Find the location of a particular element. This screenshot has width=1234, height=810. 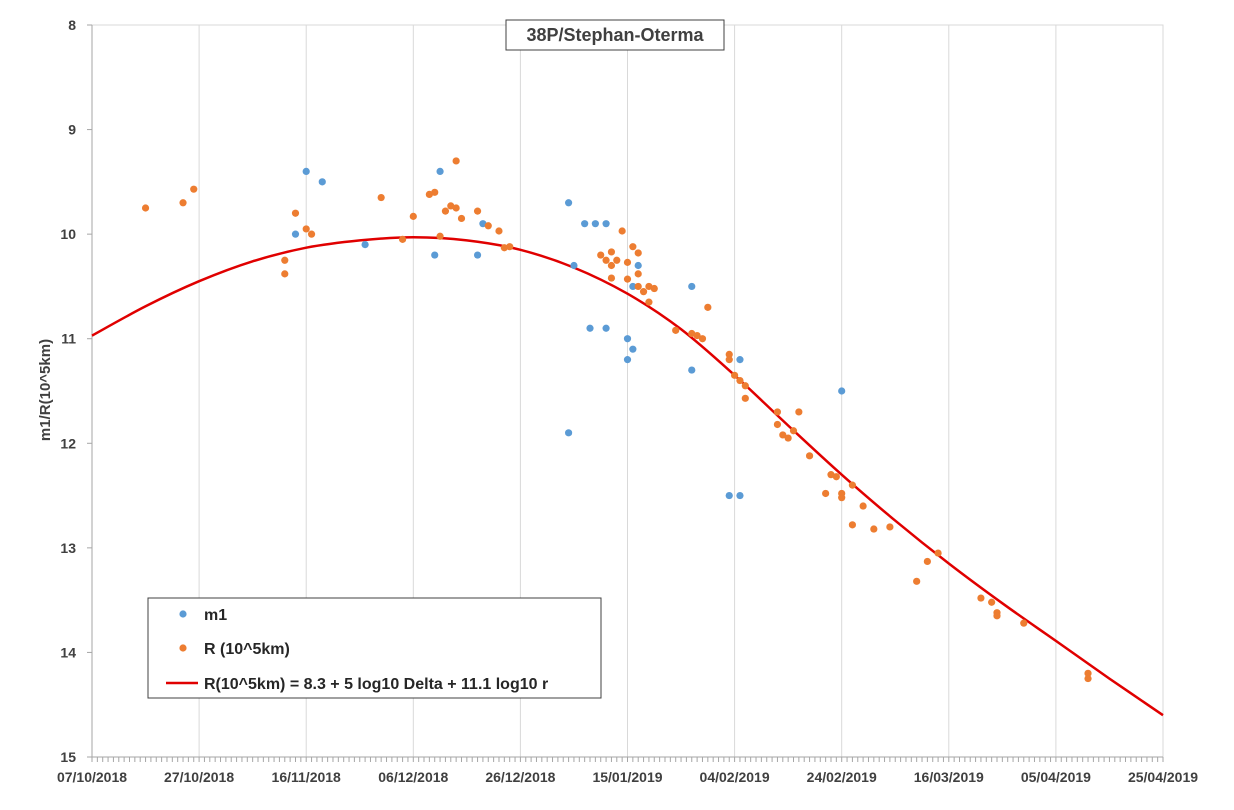

x-tick-label: 27/10/2018 is located at coordinates (199, 777).